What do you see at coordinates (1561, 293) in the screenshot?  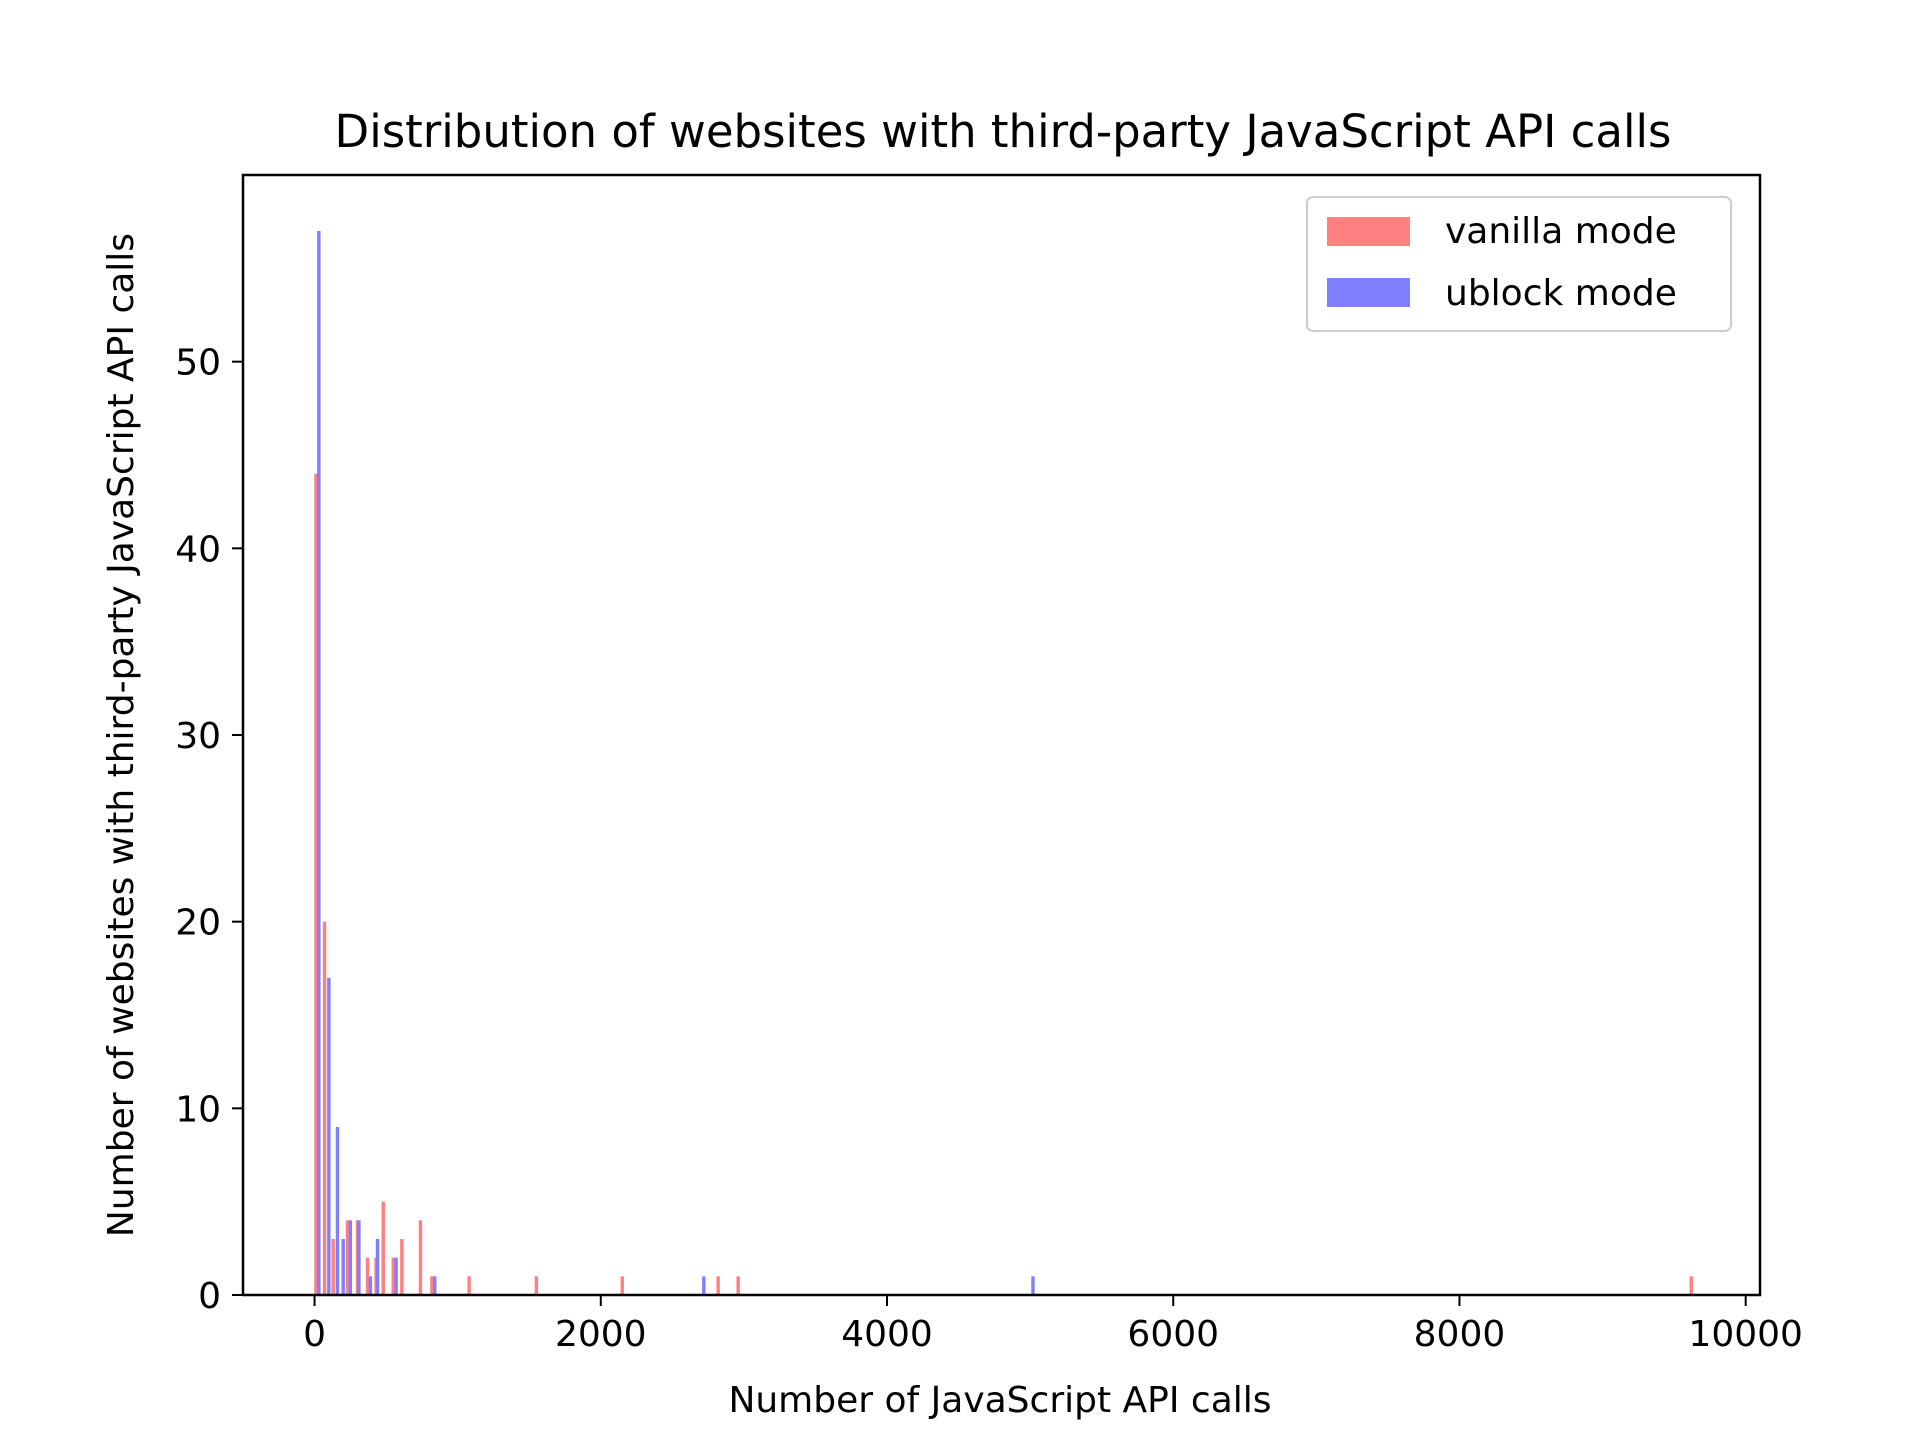 I see `legend-label-ublock: ublock mode` at bounding box center [1561, 293].